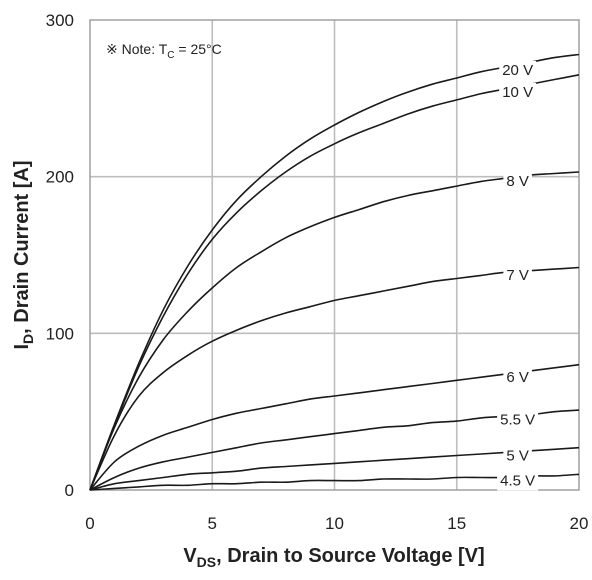 The height and width of the screenshot is (580, 592). I want to click on series-label-4p5v: 4.5 V, so click(517, 480).